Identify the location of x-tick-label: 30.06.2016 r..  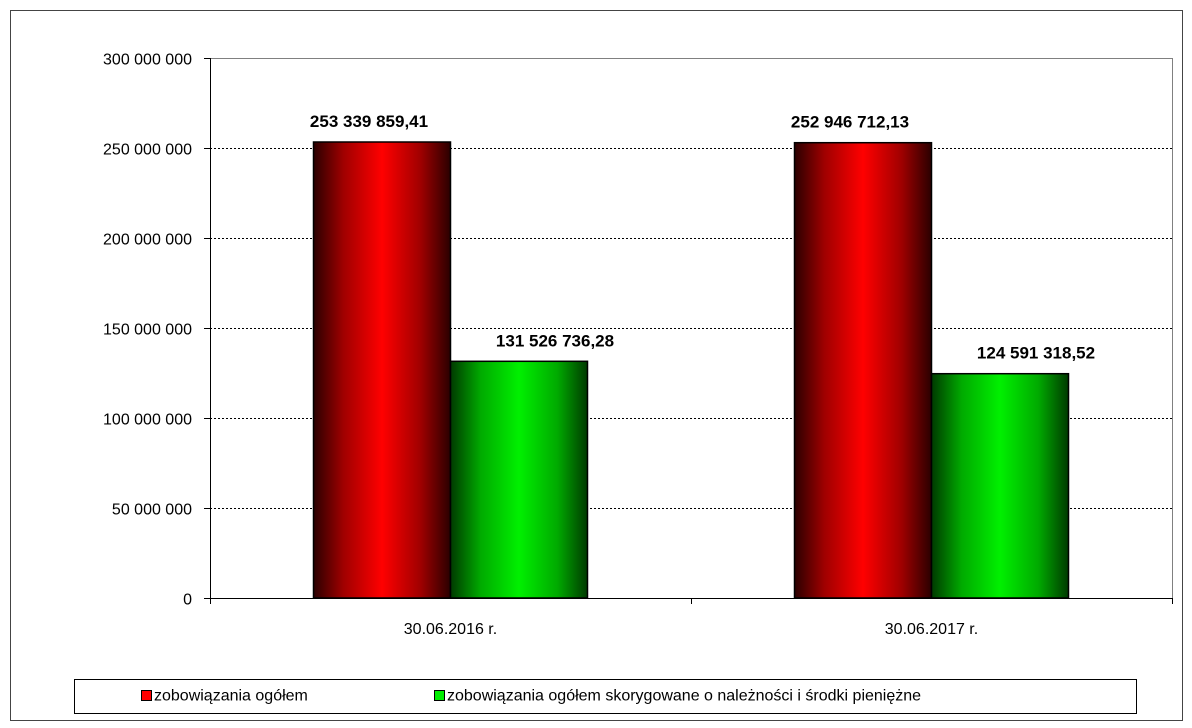
(450, 629).